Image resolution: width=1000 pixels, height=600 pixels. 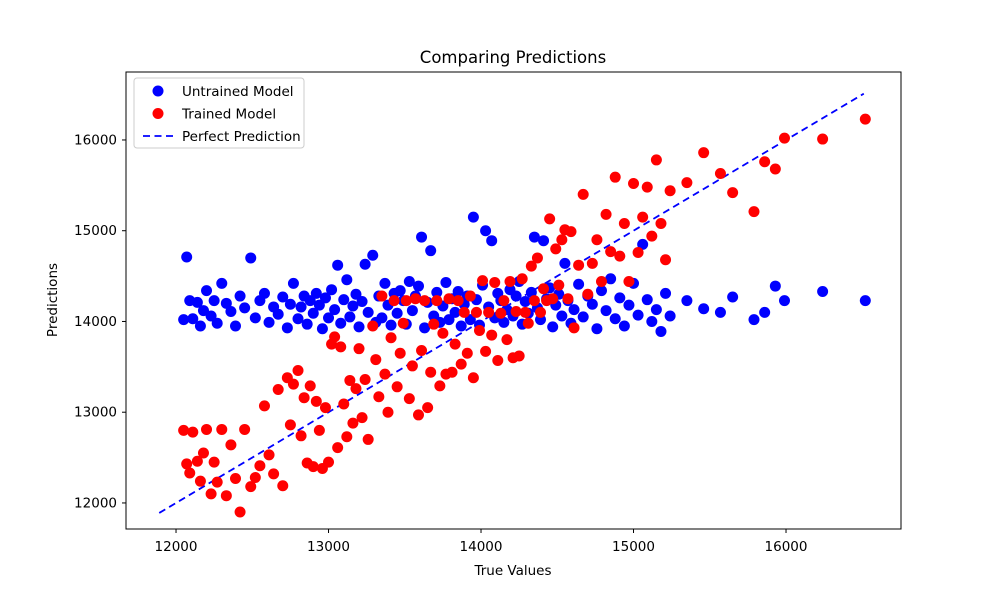 I want to click on legend-marker-trained, so click(x=158, y=113).